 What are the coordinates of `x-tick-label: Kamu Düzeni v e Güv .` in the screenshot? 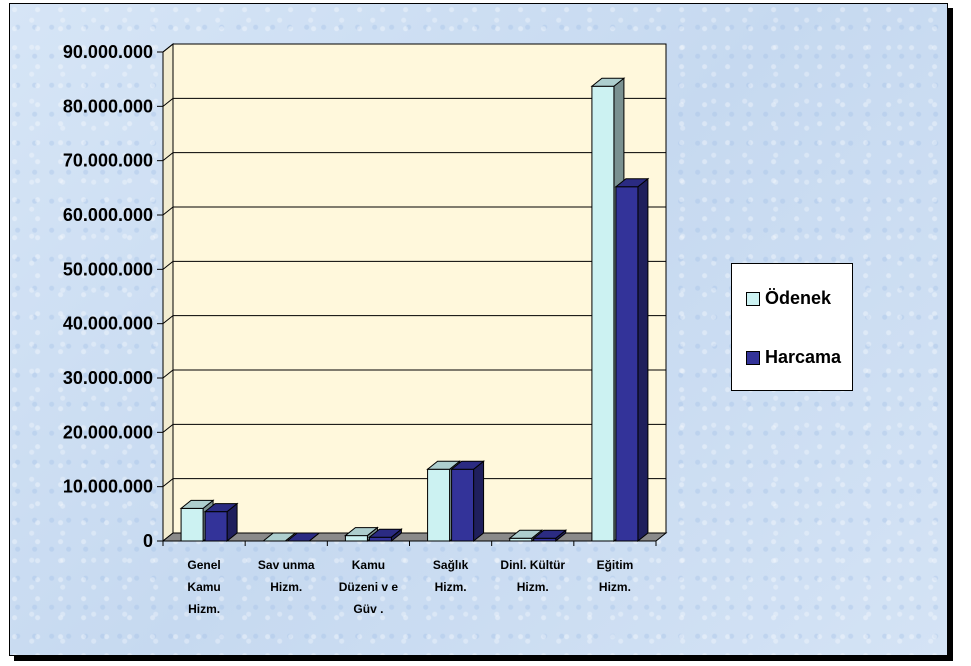 It's located at (369, 587).